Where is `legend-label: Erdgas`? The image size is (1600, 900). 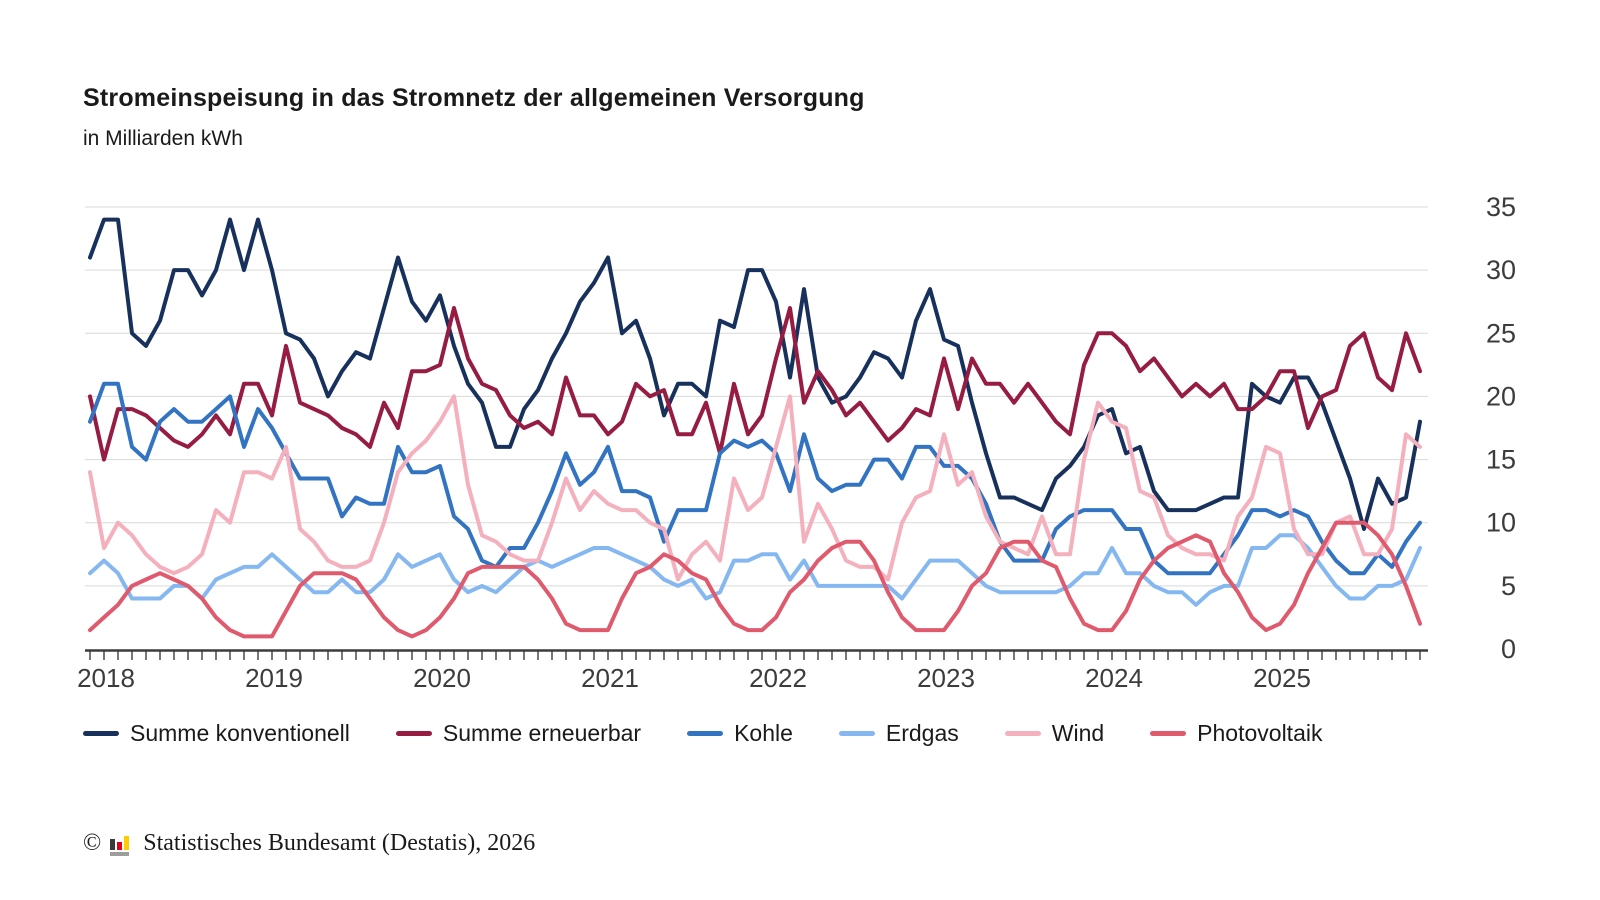 legend-label: Erdgas is located at coordinates (922, 733).